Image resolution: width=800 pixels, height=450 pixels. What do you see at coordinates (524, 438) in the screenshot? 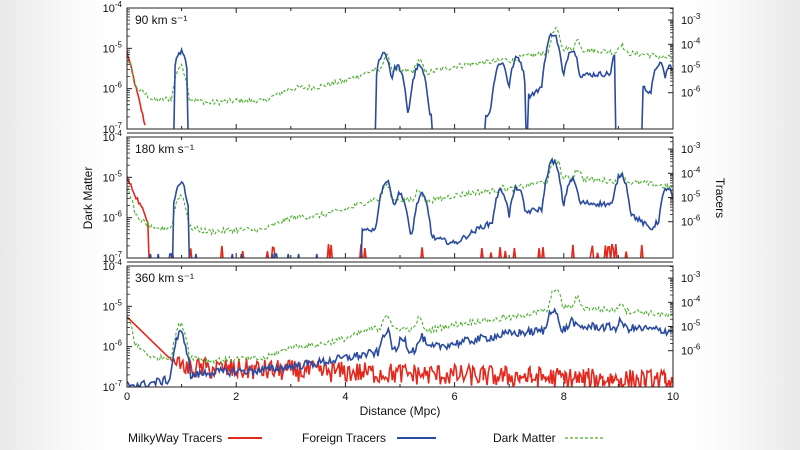
I see `legend-label-dark-matter: Dark Matter` at bounding box center [524, 438].